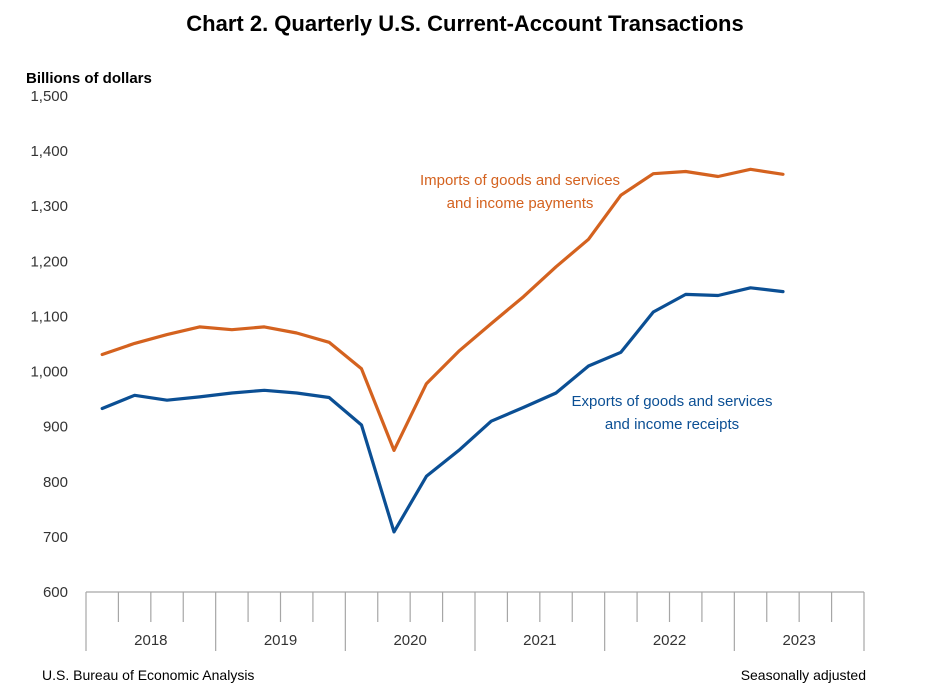 Image resolution: width=925 pixels, height=696 pixels. Describe the element at coordinates (49, 261) in the screenshot. I see `y-tick-label: 1,200` at that location.